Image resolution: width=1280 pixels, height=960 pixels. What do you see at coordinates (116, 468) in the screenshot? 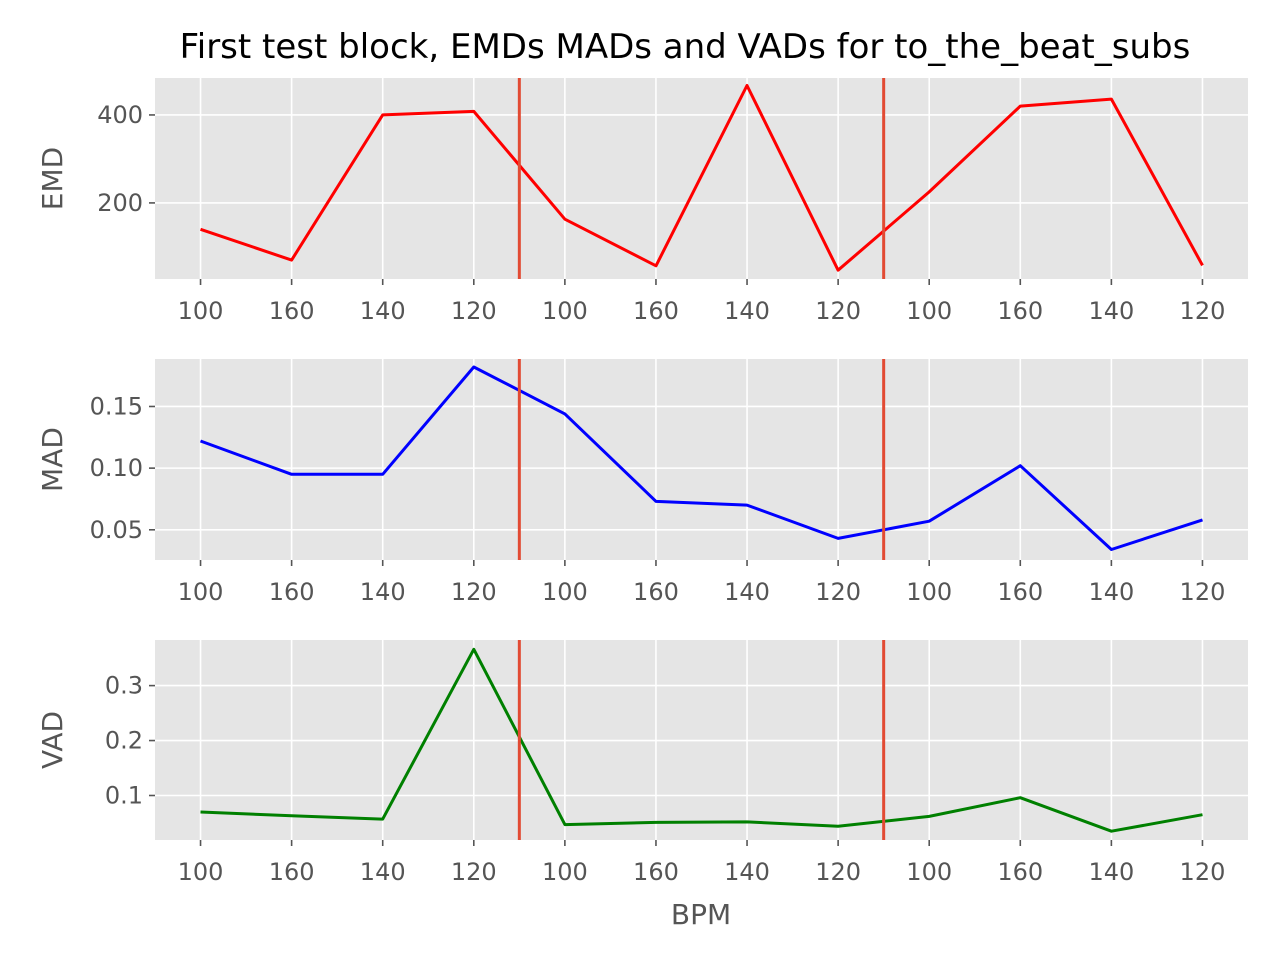
I see `y-tick-label: 0.10` at bounding box center [116, 468].